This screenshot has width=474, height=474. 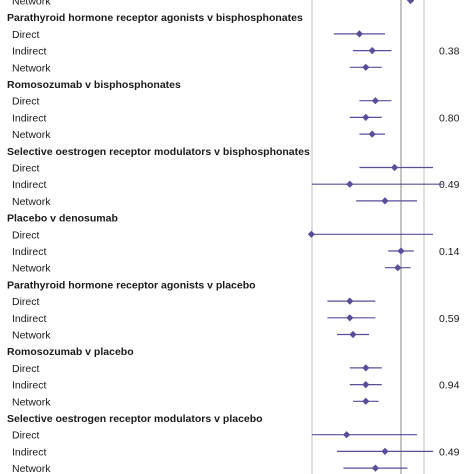 I want to click on group-title: Romosozumab v bisphosphonates, so click(x=94, y=85).